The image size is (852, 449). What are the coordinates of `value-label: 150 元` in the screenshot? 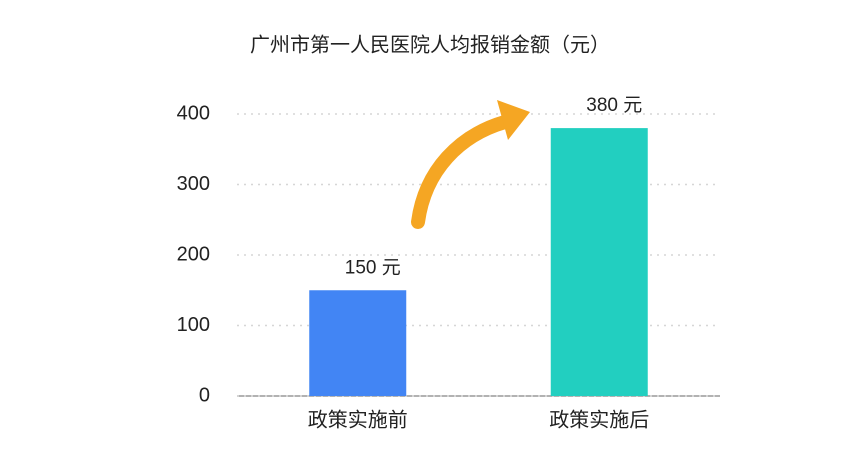 It's located at (373, 267).